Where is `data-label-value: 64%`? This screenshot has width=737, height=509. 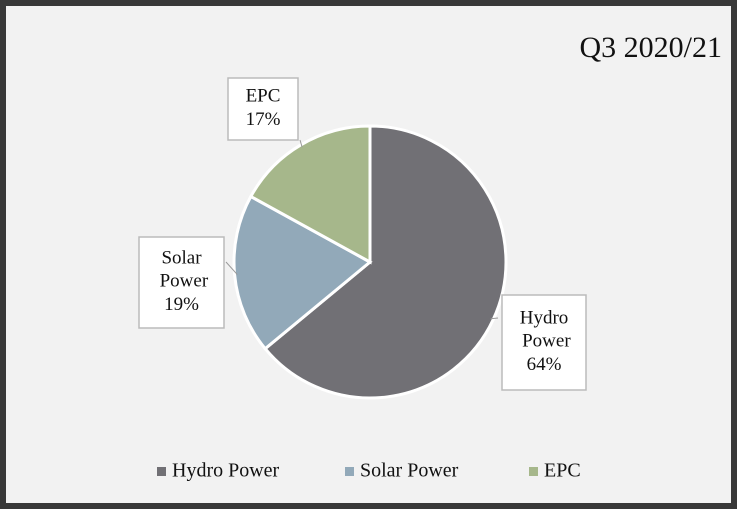 data-label-value: 64% is located at coordinates (544, 364).